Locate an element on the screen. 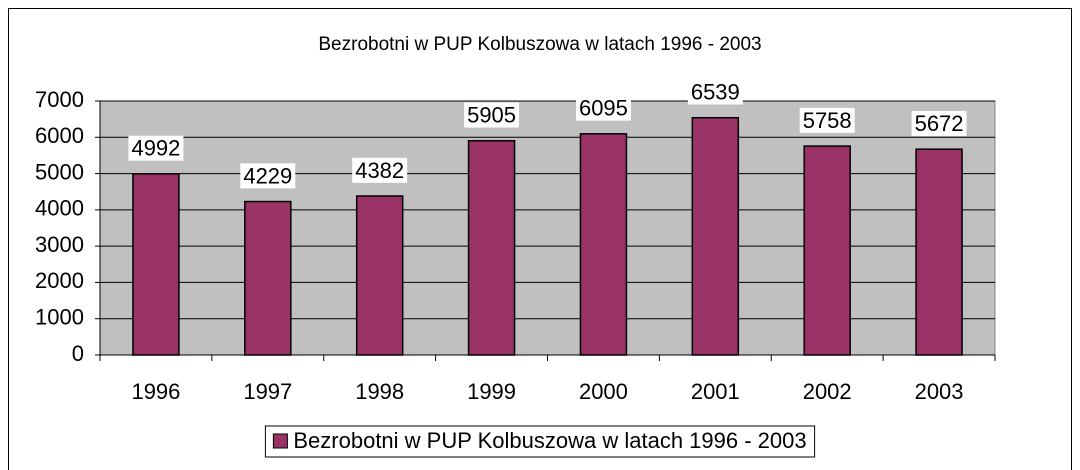  x-tick-label: 1999 is located at coordinates (491, 391).